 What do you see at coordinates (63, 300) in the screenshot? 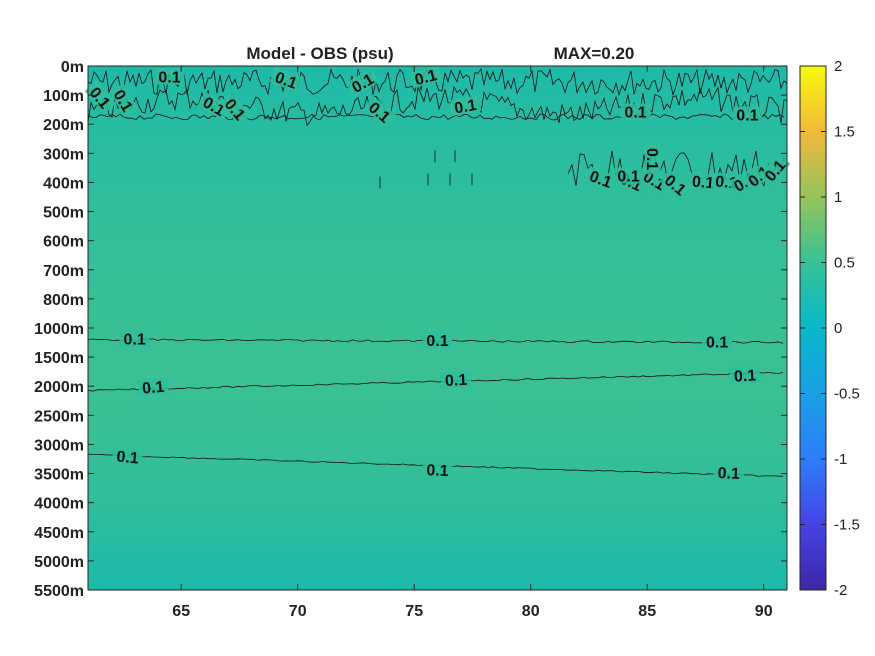
I see `y-tick-label: 800m` at bounding box center [63, 300].